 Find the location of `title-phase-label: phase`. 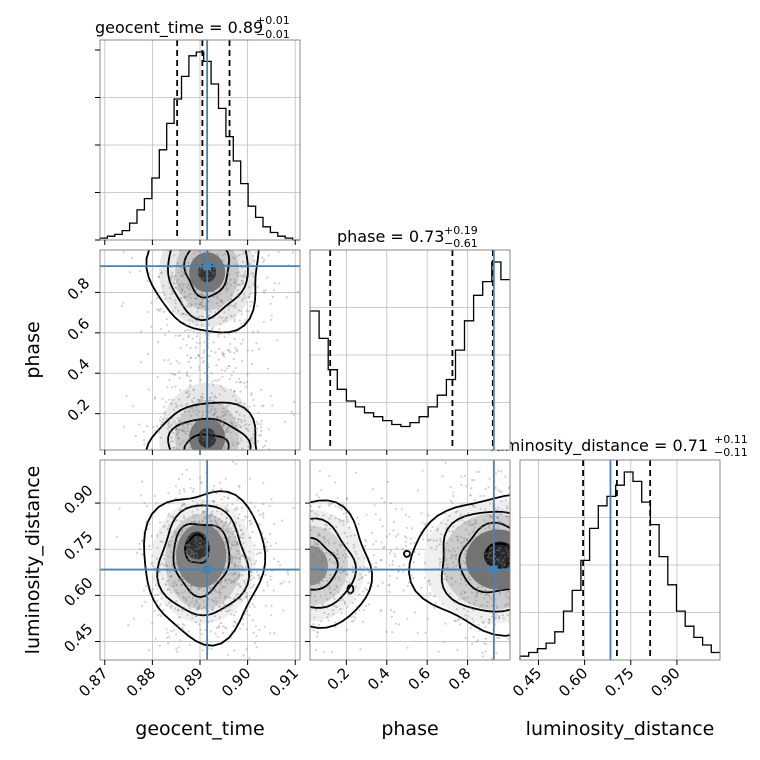

title-phase-label: phase is located at coordinates (361, 236).